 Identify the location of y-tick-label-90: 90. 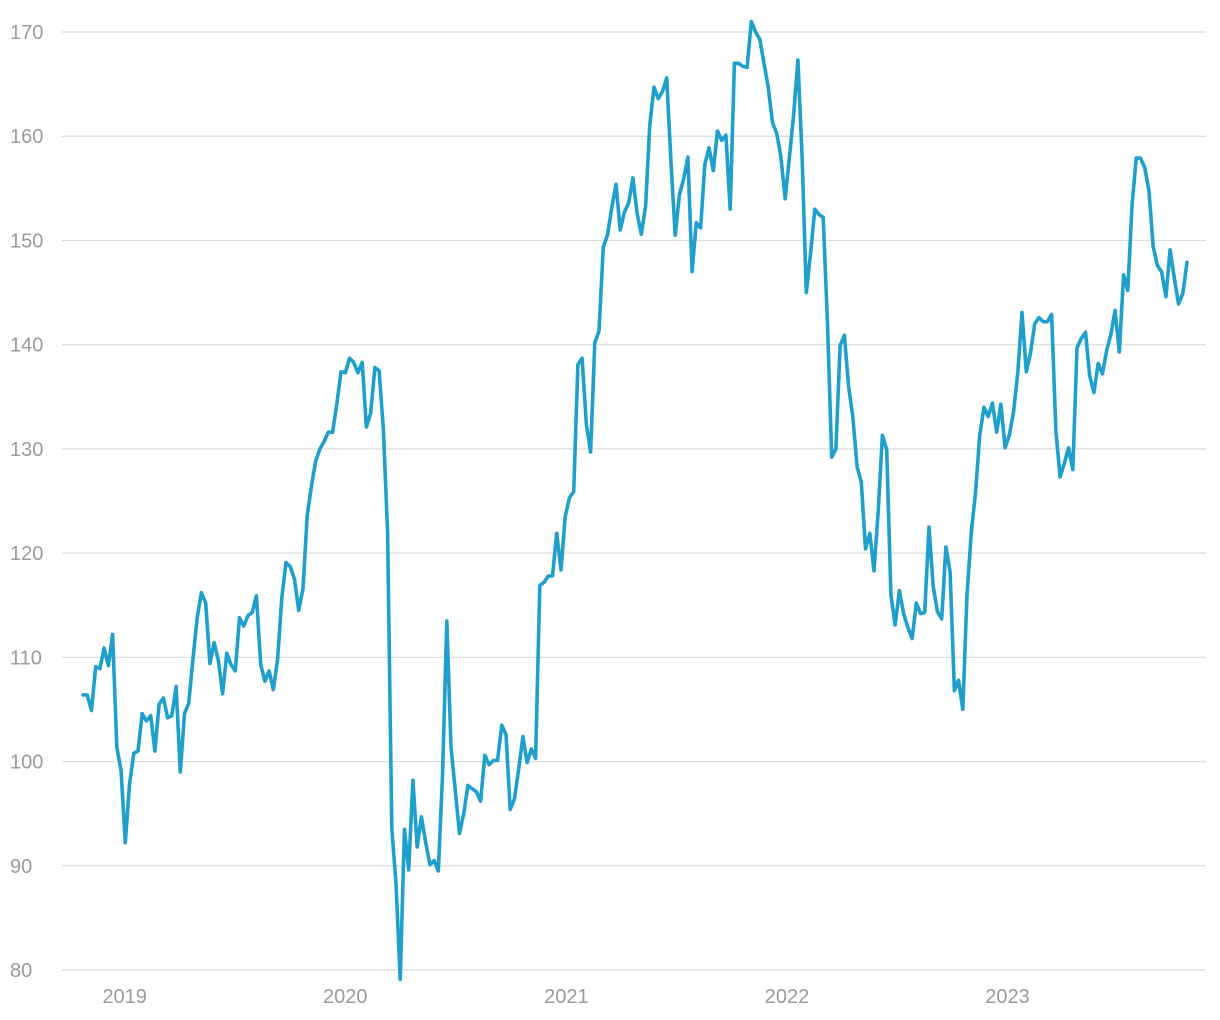
(21, 867).